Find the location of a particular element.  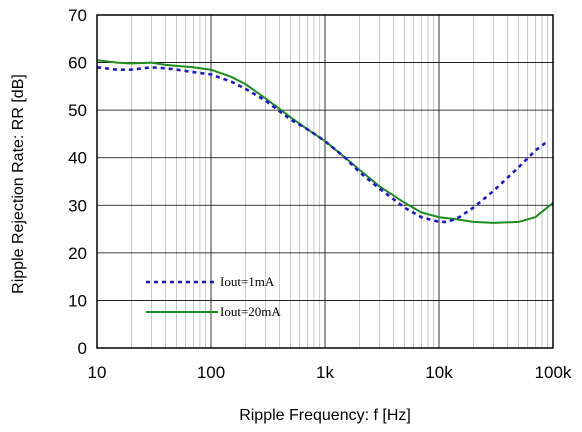

y-tick-labels: 0 10 20 30 40 50 60 70 is located at coordinates (77, 182).